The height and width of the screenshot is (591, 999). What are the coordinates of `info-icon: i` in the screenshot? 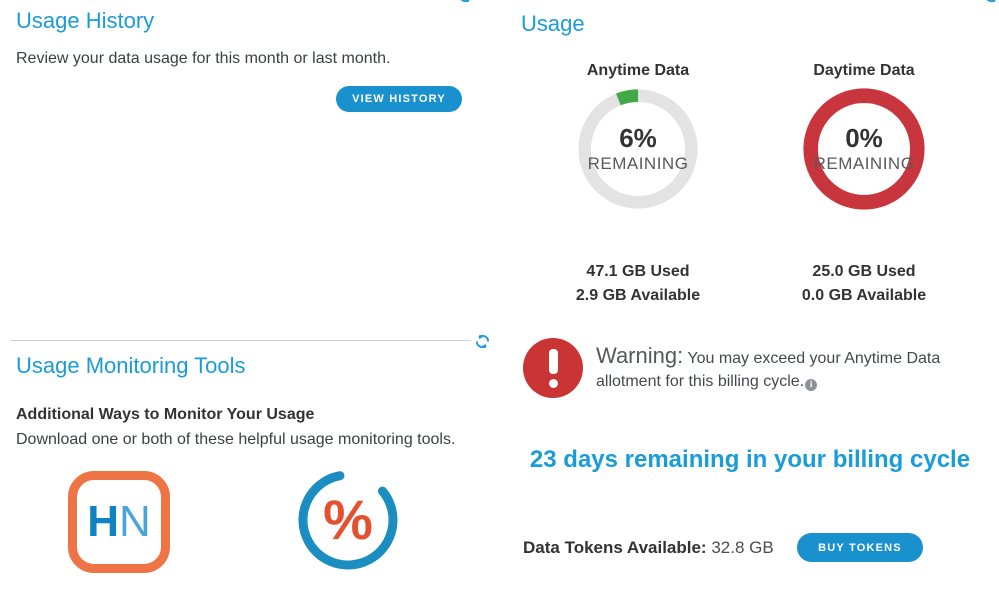 It's located at (811, 384).